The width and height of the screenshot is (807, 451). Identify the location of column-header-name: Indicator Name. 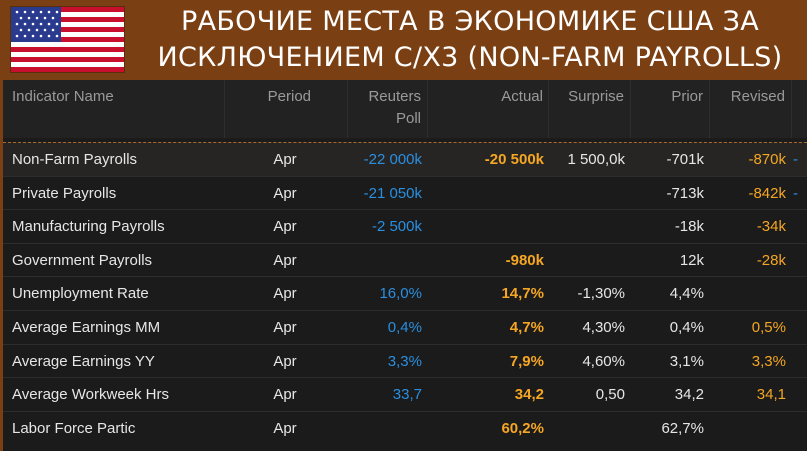
(114, 109).